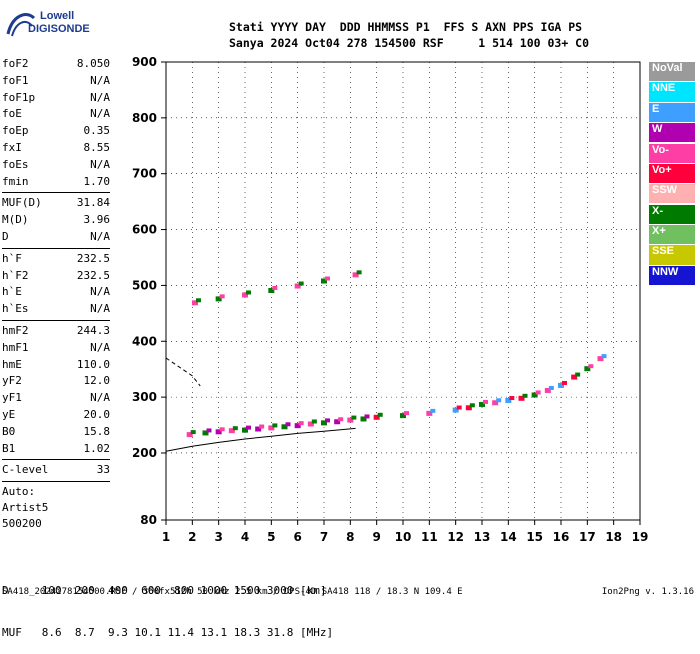  What do you see at coordinates (245, 537) in the screenshot?
I see `x-tick-label: 4` at bounding box center [245, 537].